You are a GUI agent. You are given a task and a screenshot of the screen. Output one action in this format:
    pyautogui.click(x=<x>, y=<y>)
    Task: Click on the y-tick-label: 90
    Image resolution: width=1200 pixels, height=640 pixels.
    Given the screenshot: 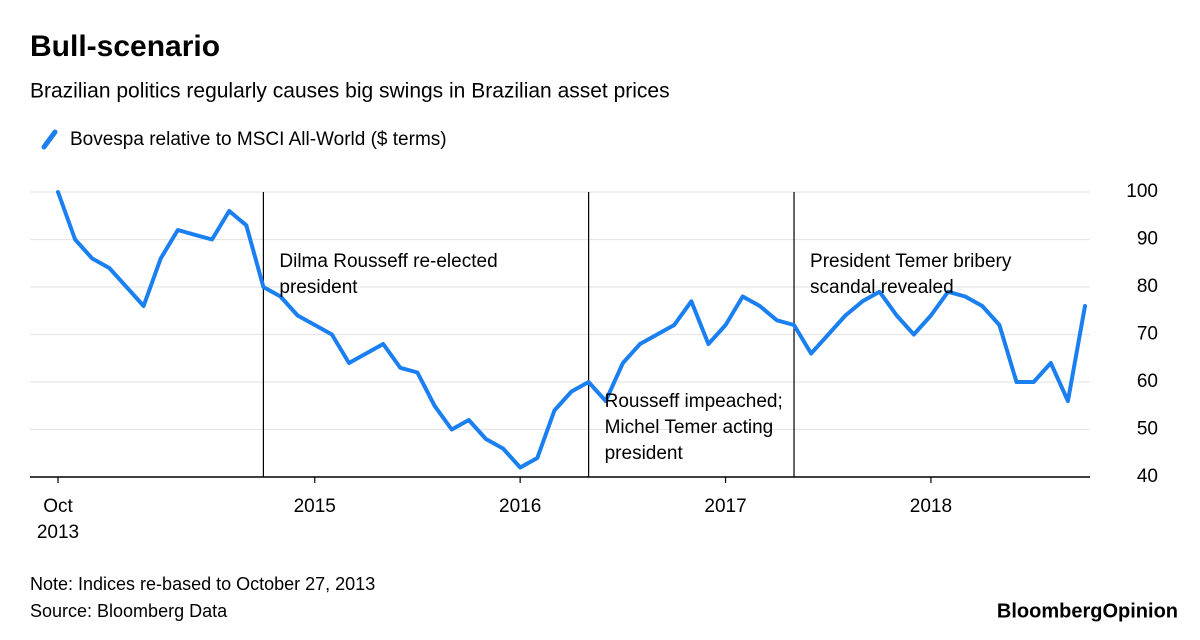 What is the action you would take?
    pyautogui.click(x=1147, y=239)
    